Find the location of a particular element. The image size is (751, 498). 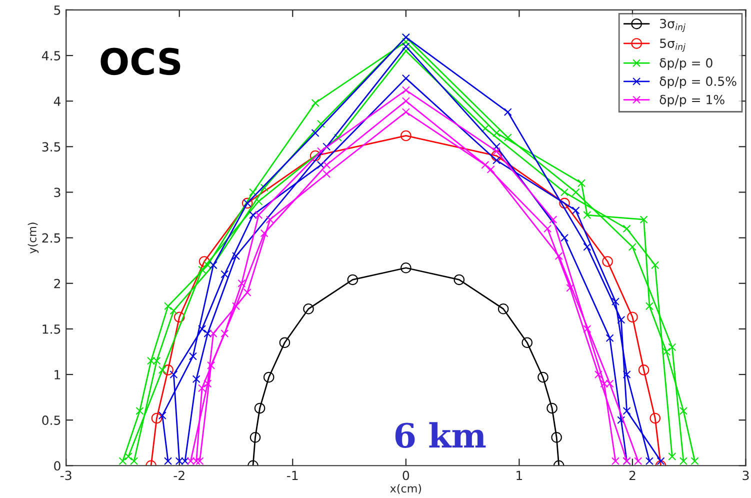

y-tick-label: 3 is located at coordinates (57, 193).